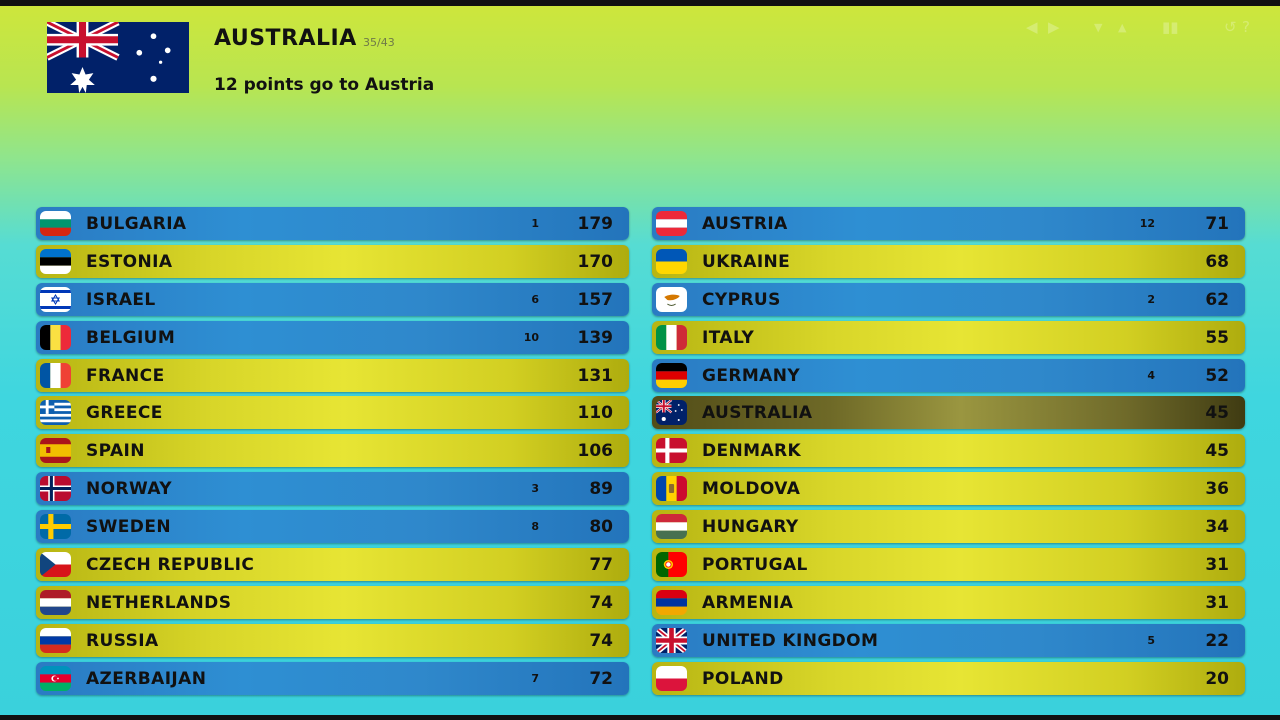 The image size is (1280, 720). I want to click on total-points: 89, so click(601, 489).